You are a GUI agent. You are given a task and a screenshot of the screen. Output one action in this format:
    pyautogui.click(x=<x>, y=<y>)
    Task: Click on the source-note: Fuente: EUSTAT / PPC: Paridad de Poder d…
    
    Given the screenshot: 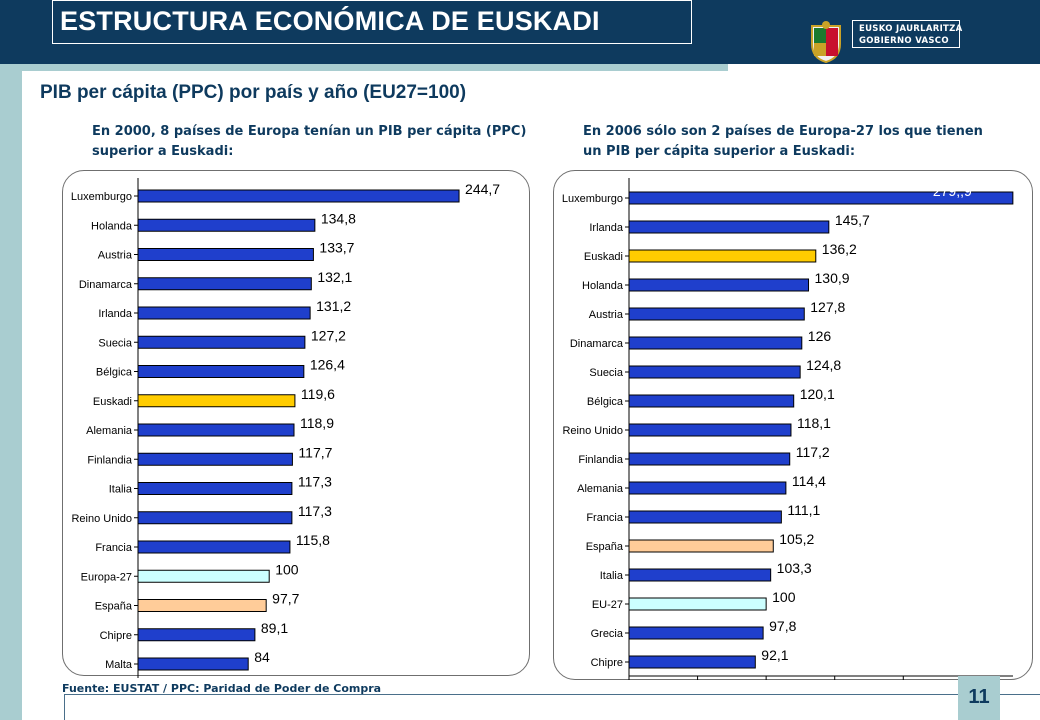 What is the action you would take?
    pyautogui.click(x=222, y=688)
    